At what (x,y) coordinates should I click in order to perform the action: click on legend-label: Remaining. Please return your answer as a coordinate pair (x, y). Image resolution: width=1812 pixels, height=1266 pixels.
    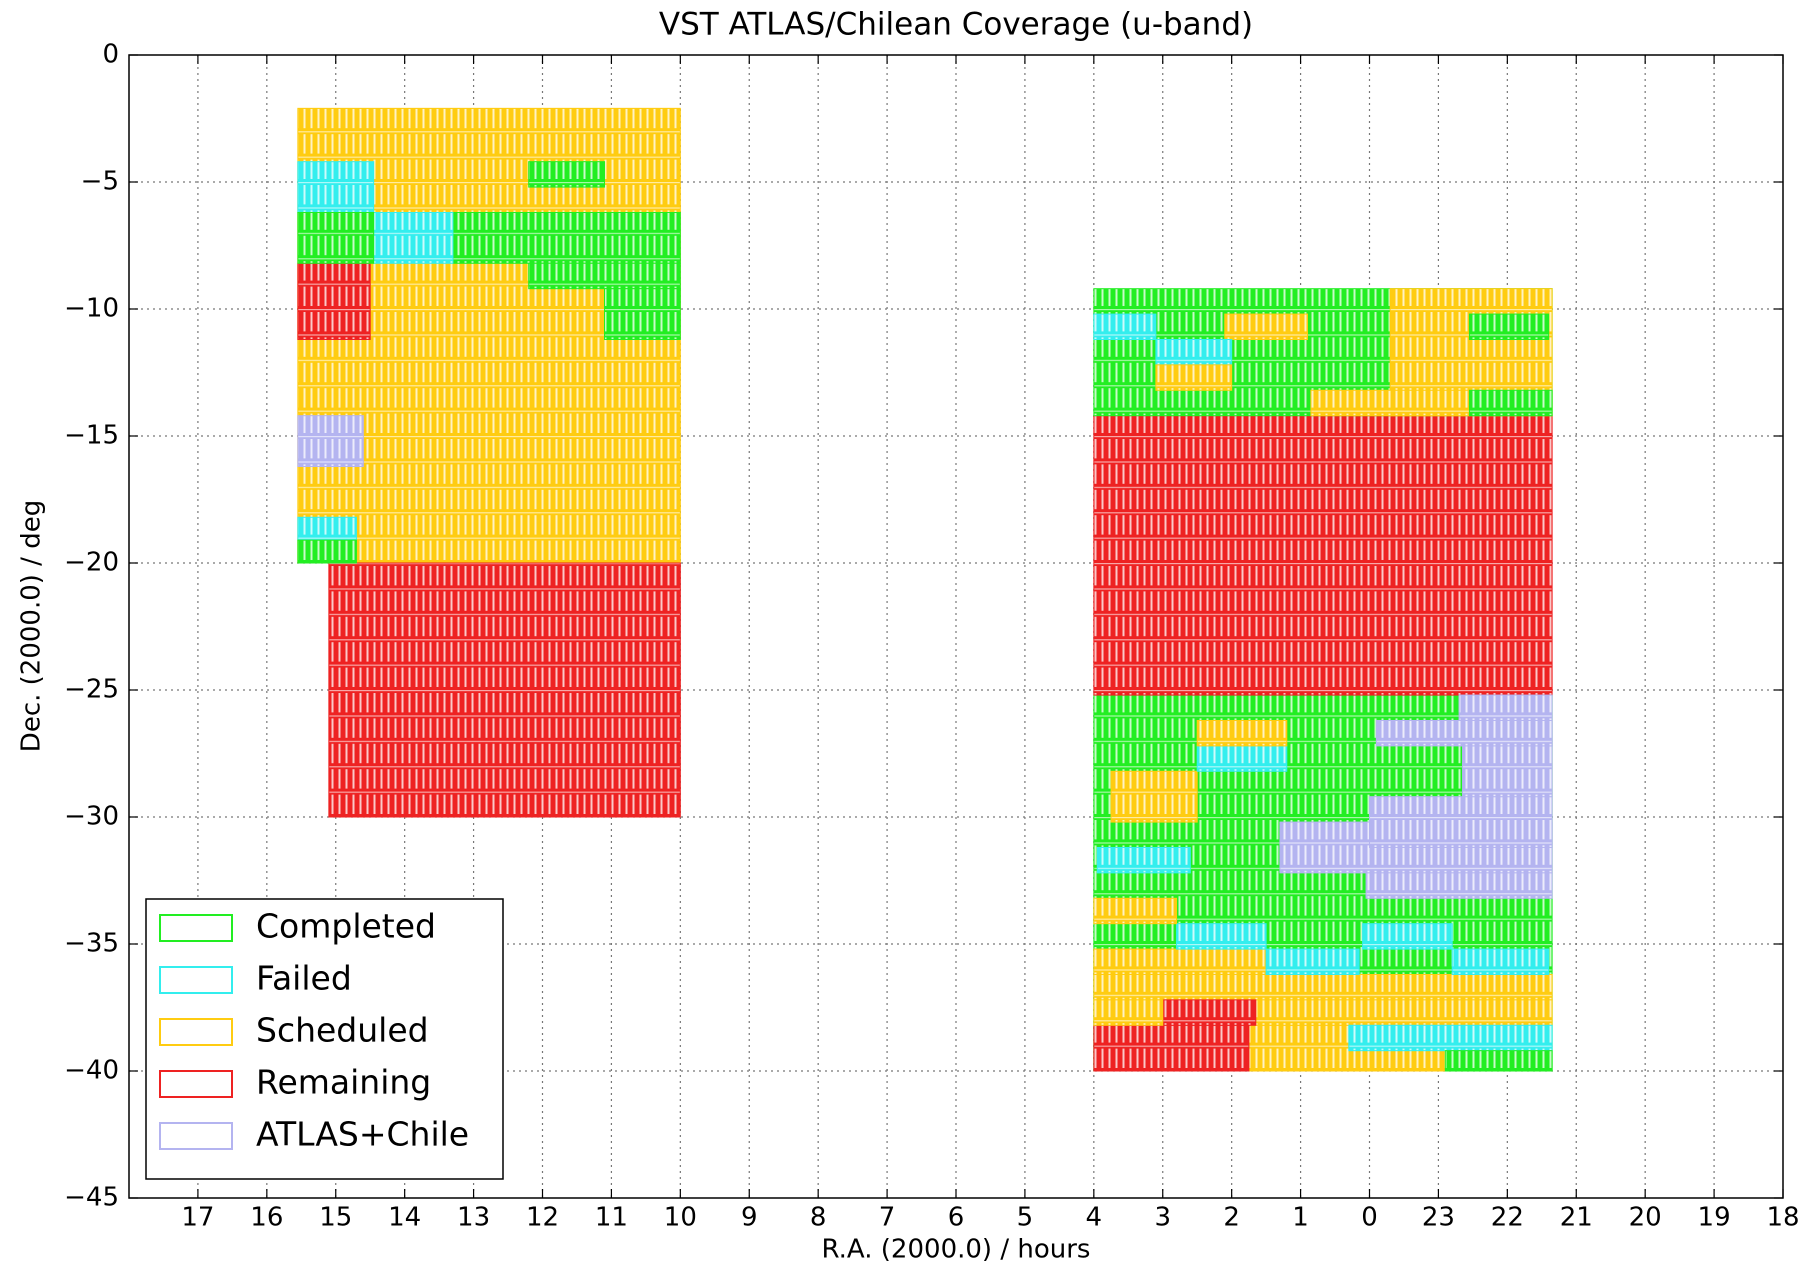
    Looking at the image, I should click on (343, 1082).